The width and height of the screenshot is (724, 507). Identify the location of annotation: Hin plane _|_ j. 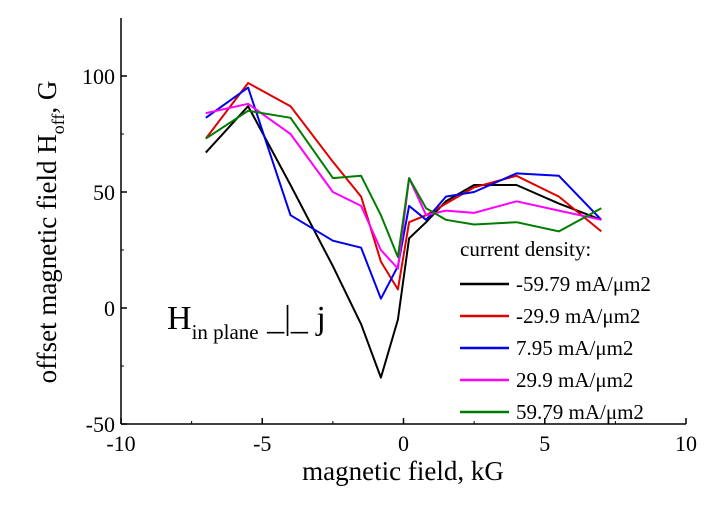
(246, 322).